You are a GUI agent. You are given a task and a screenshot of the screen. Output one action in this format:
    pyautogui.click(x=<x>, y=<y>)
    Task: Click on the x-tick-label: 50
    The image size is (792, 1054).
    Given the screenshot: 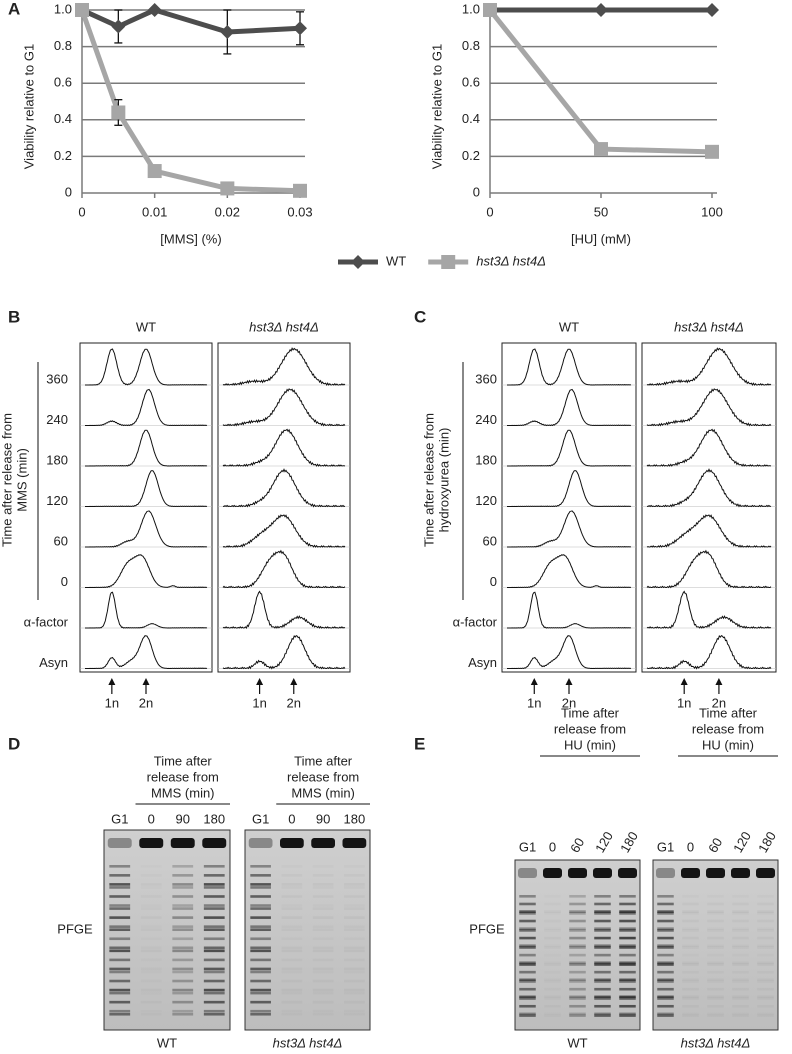 What is the action you would take?
    pyautogui.click(x=601, y=211)
    